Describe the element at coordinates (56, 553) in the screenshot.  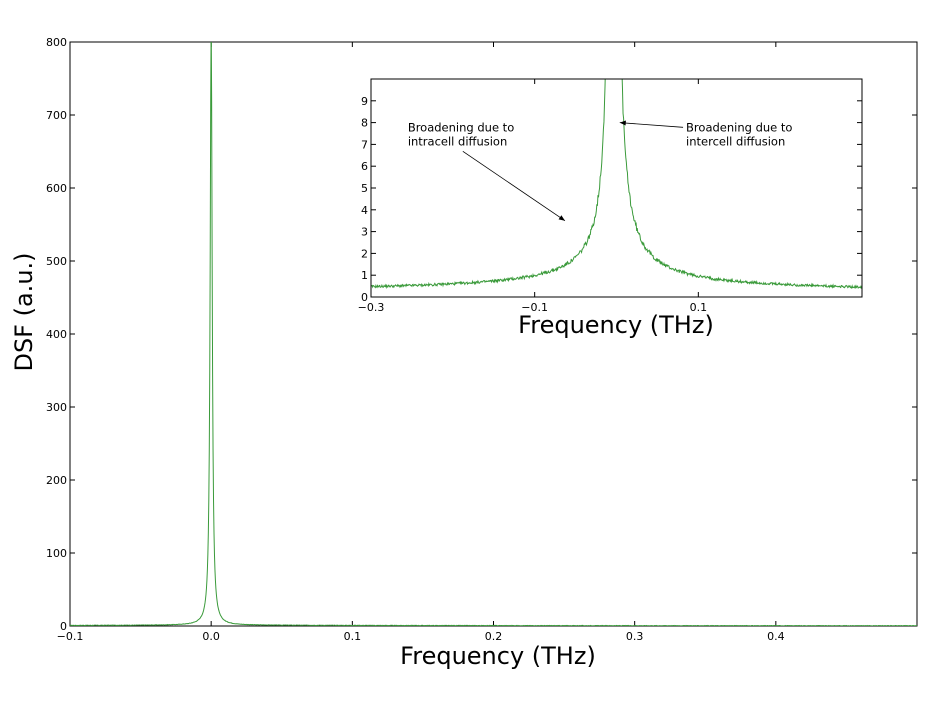
I see `main-y-tick-label: 100` at that location.